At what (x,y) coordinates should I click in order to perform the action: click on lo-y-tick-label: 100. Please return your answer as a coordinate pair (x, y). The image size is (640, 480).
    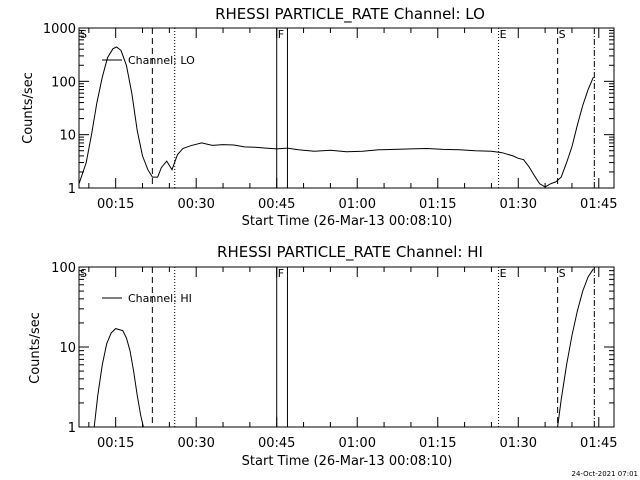
    Looking at the image, I should click on (63, 82).